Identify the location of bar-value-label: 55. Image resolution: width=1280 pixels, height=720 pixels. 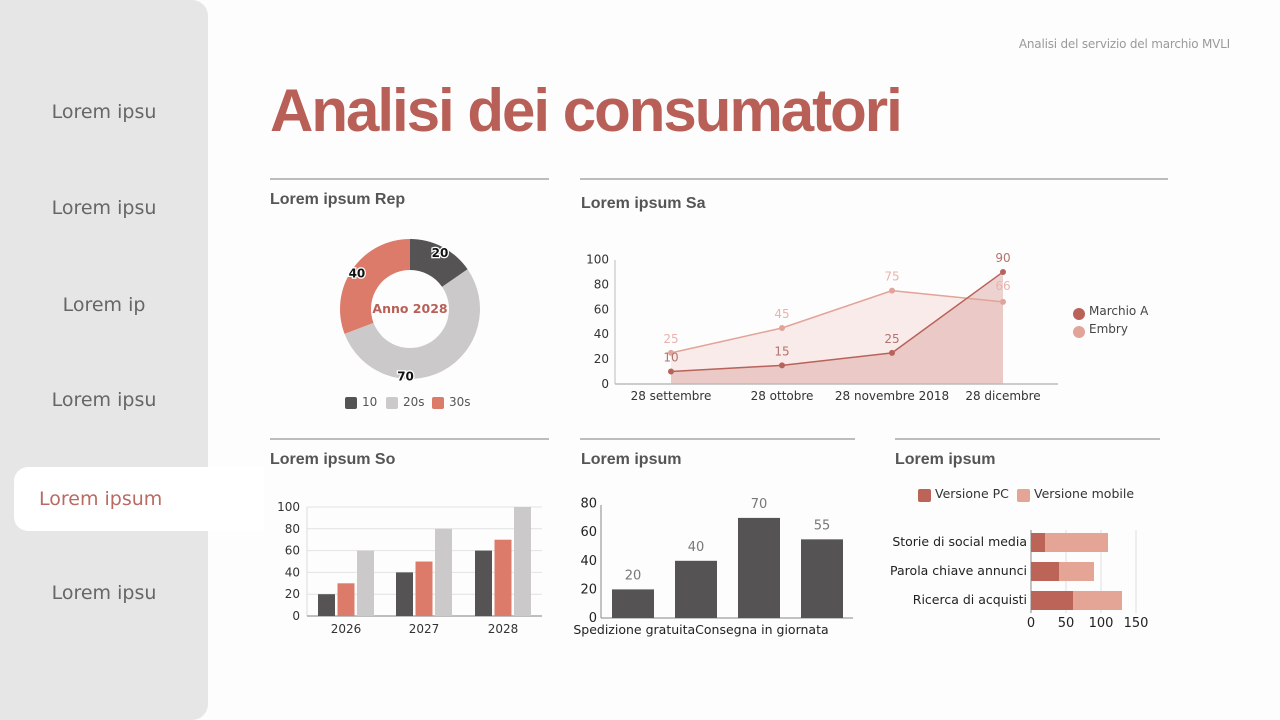
(822, 525).